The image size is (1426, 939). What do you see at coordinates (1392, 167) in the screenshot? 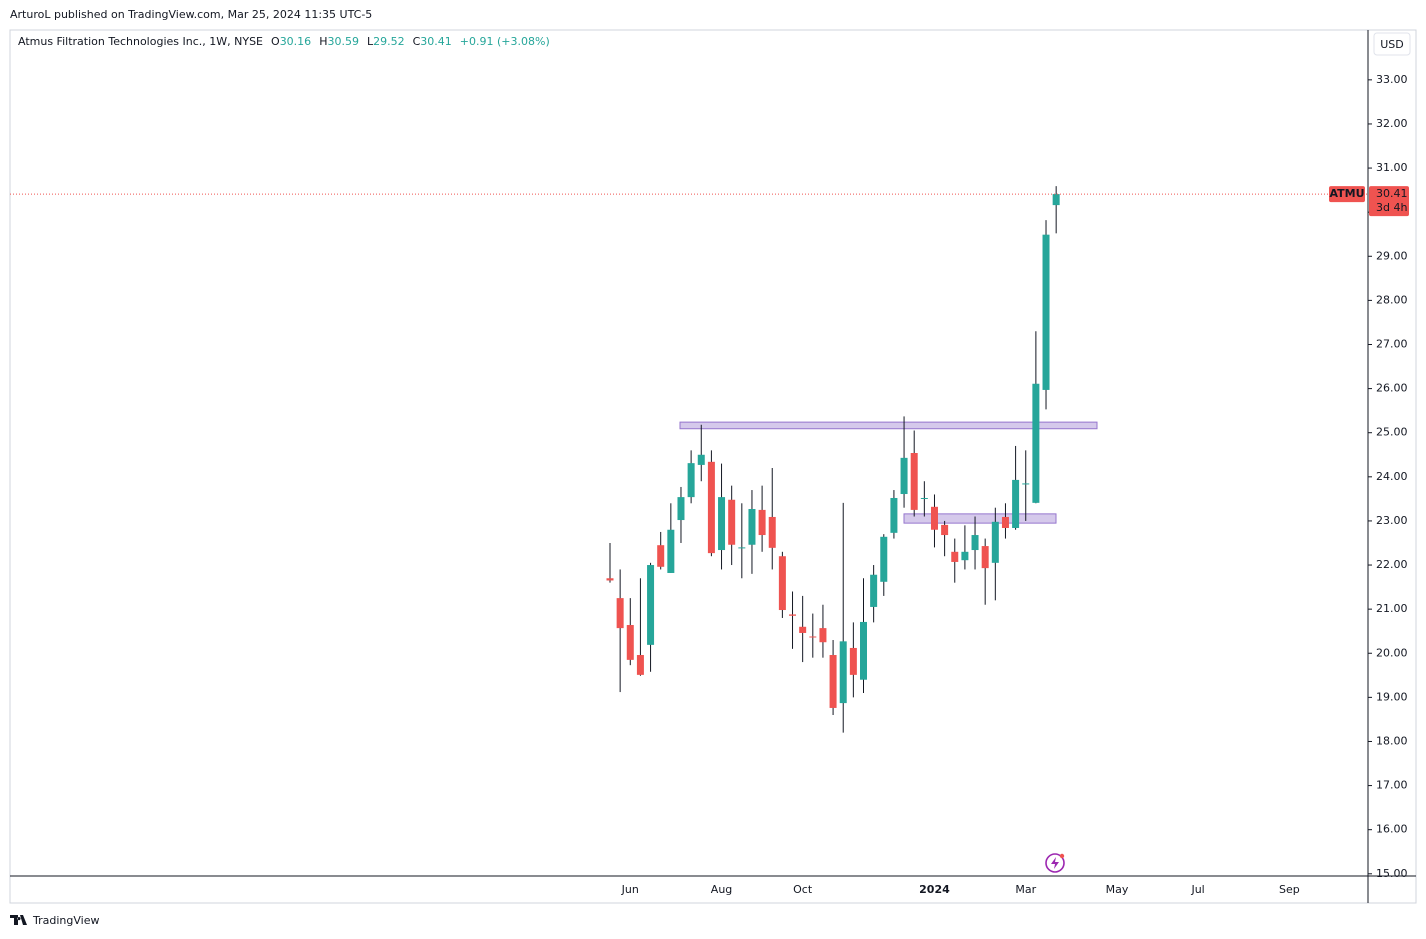
I see `y-tick-label: 31.00` at bounding box center [1392, 167].